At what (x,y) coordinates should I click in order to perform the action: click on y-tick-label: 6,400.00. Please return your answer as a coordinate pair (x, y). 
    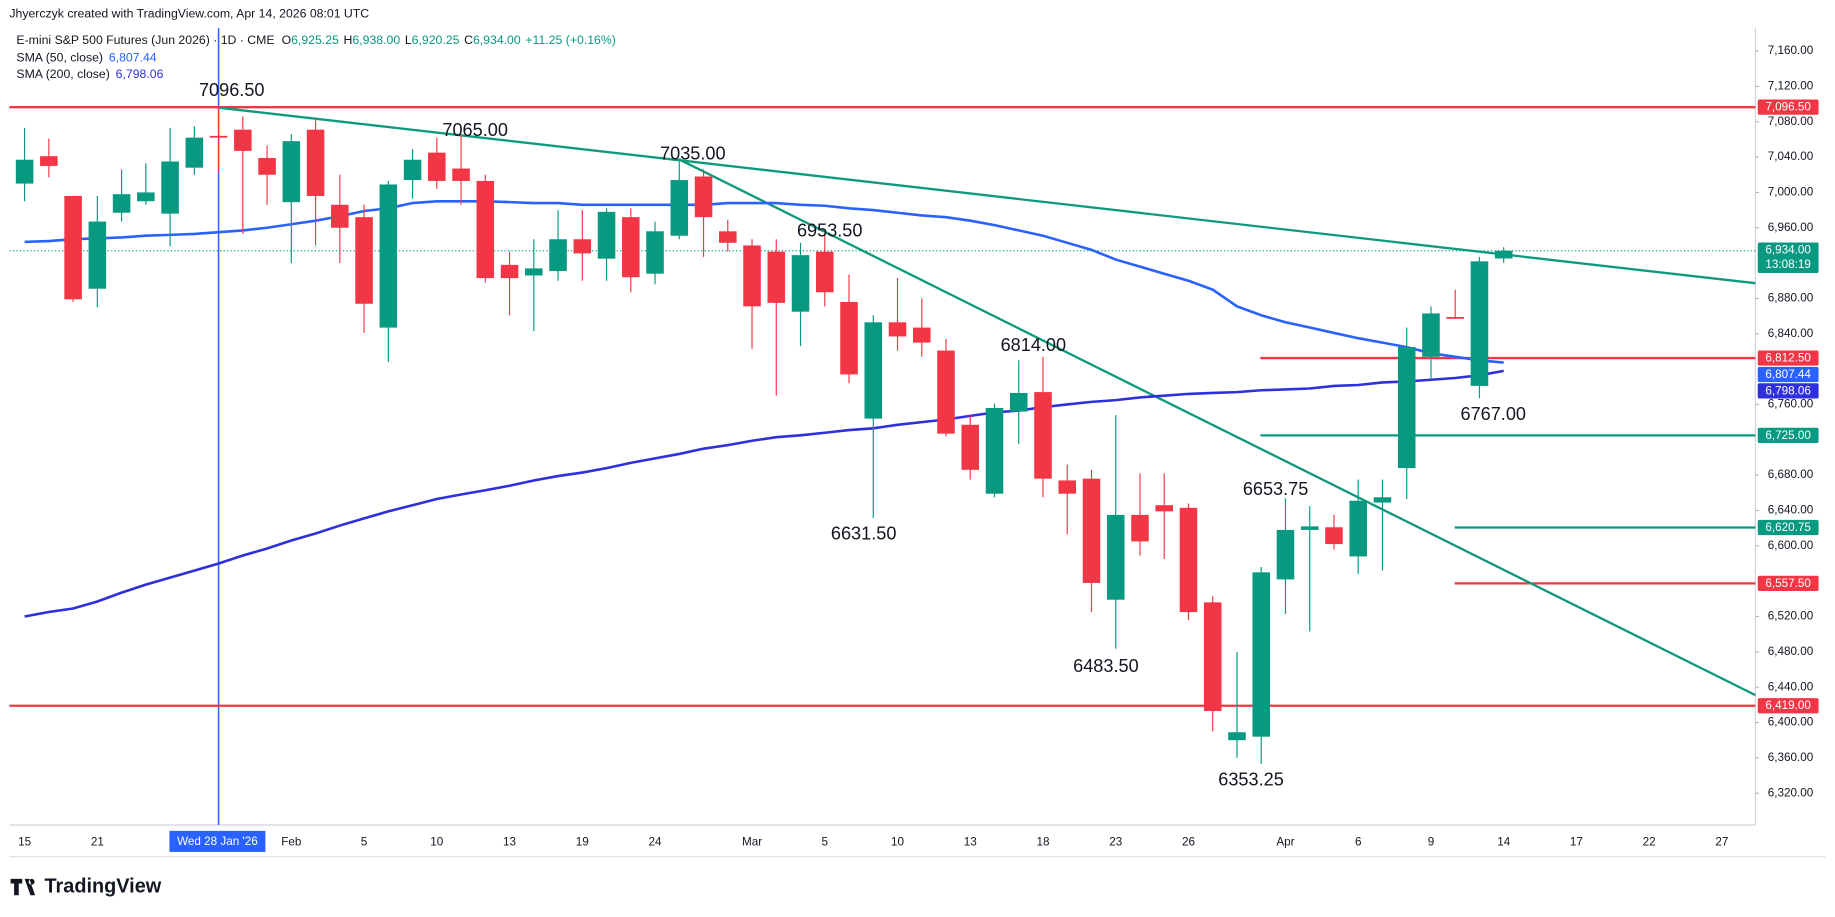
    Looking at the image, I should click on (1791, 722).